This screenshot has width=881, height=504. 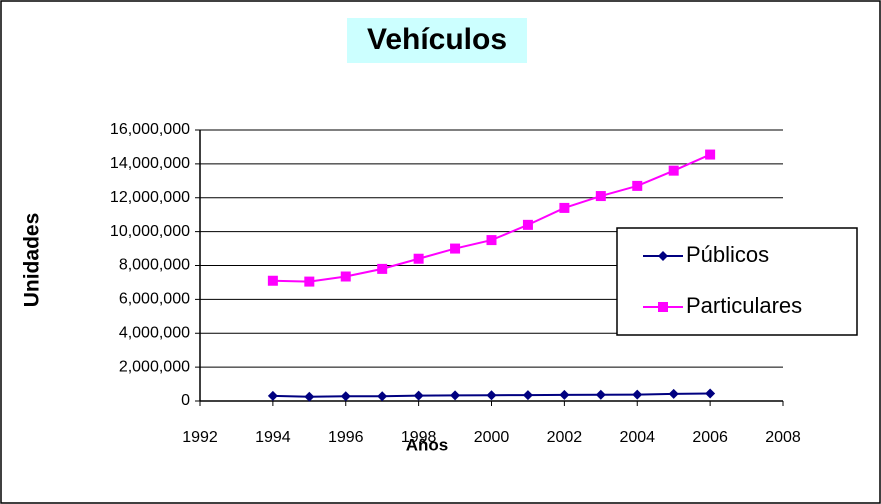 What do you see at coordinates (637, 437) in the screenshot?
I see `x-tick-label: 2004` at bounding box center [637, 437].